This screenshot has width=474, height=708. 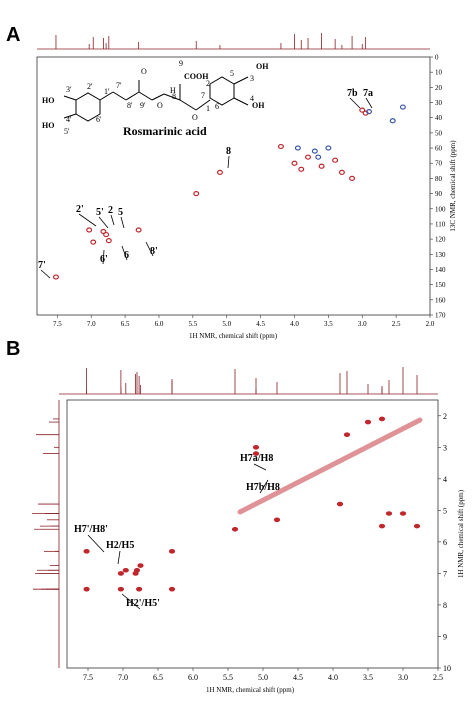 What do you see at coordinates (439, 118) in the screenshot?
I see `panel-a-y-tick-label: 40` at bounding box center [439, 118].